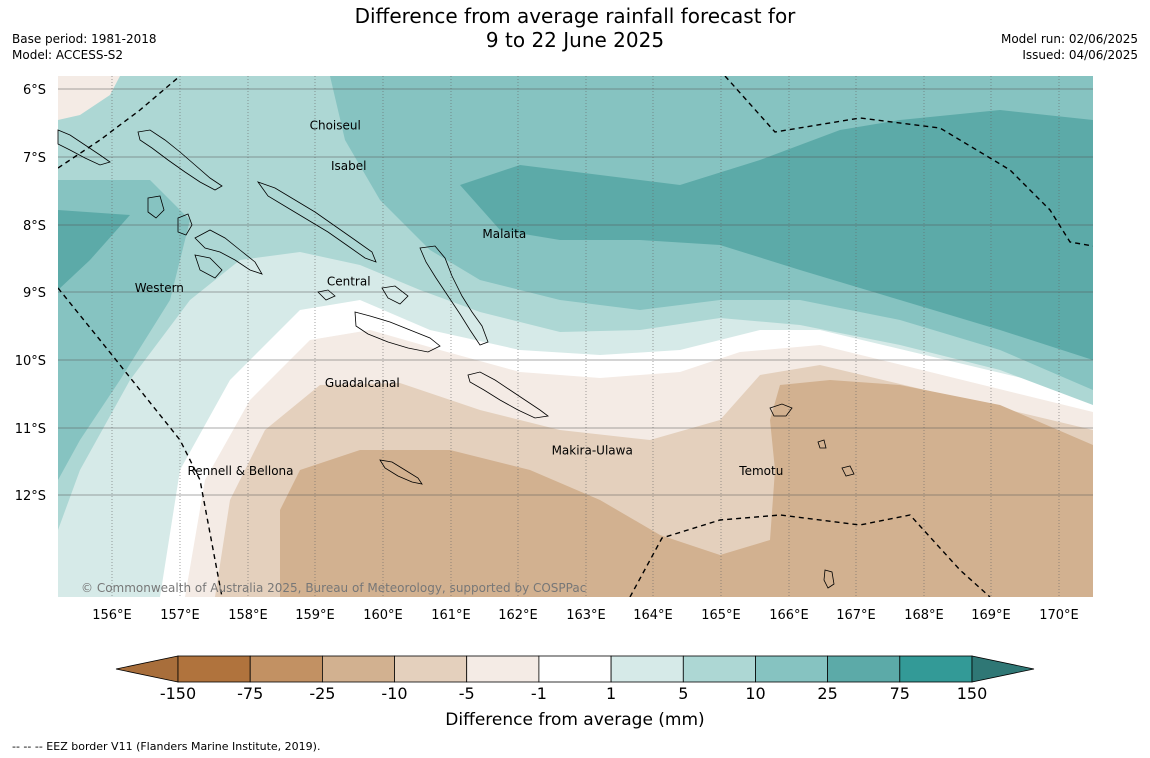 This screenshot has height=758, width=1150. I want to click on lat-label: 9°S, so click(34, 293).